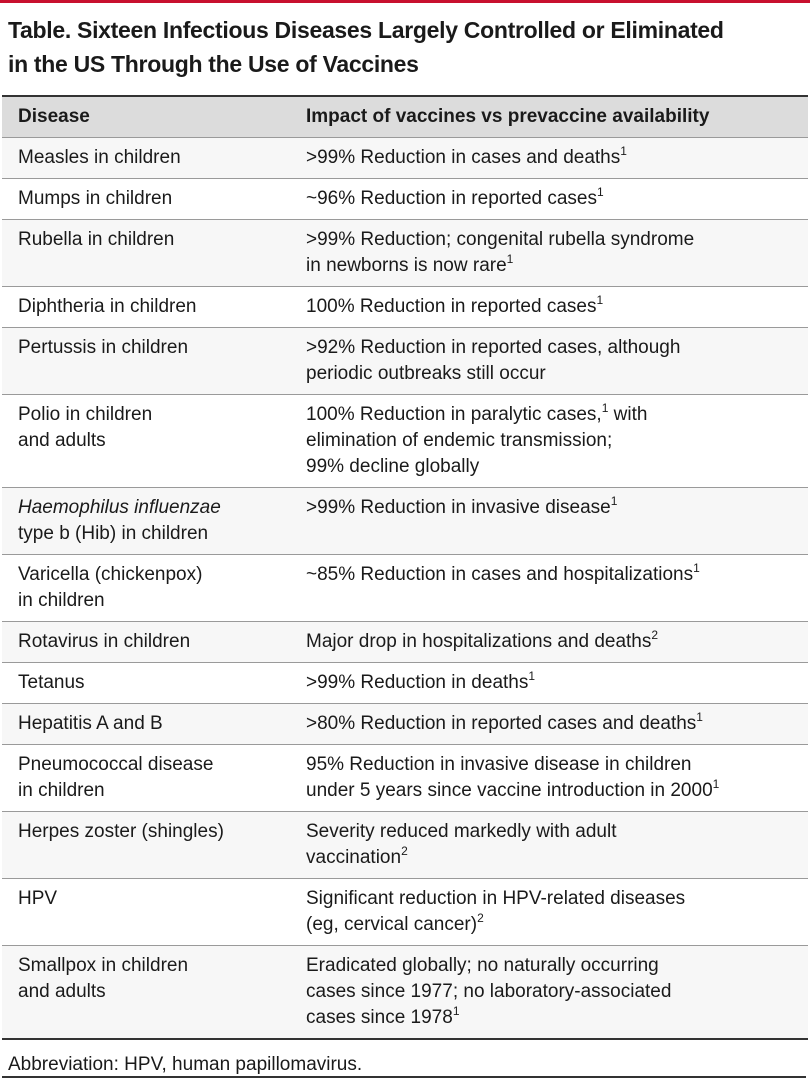 This screenshot has height=1083, width=810. I want to click on cell-text: elimination of endemic transmission;, so click(459, 440).